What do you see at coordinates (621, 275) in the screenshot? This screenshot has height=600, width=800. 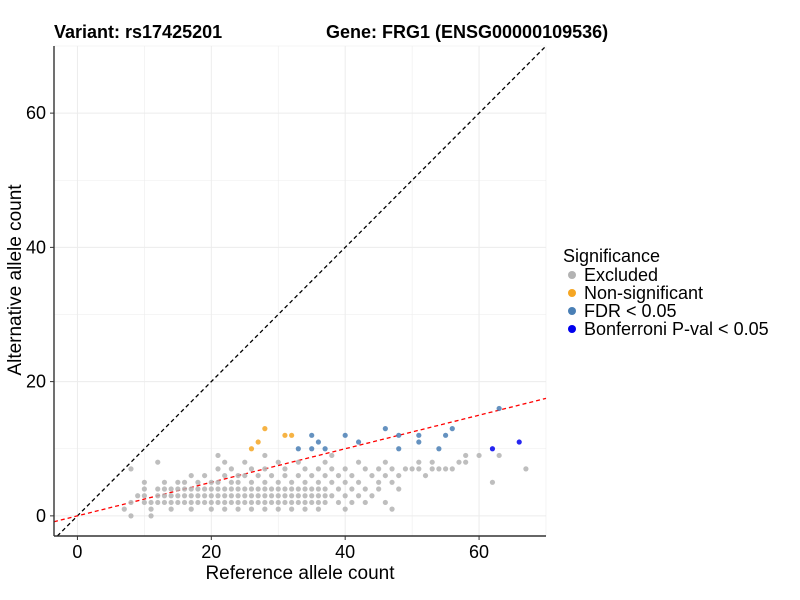 I see `legend-label-excluded: Excluded` at bounding box center [621, 275].